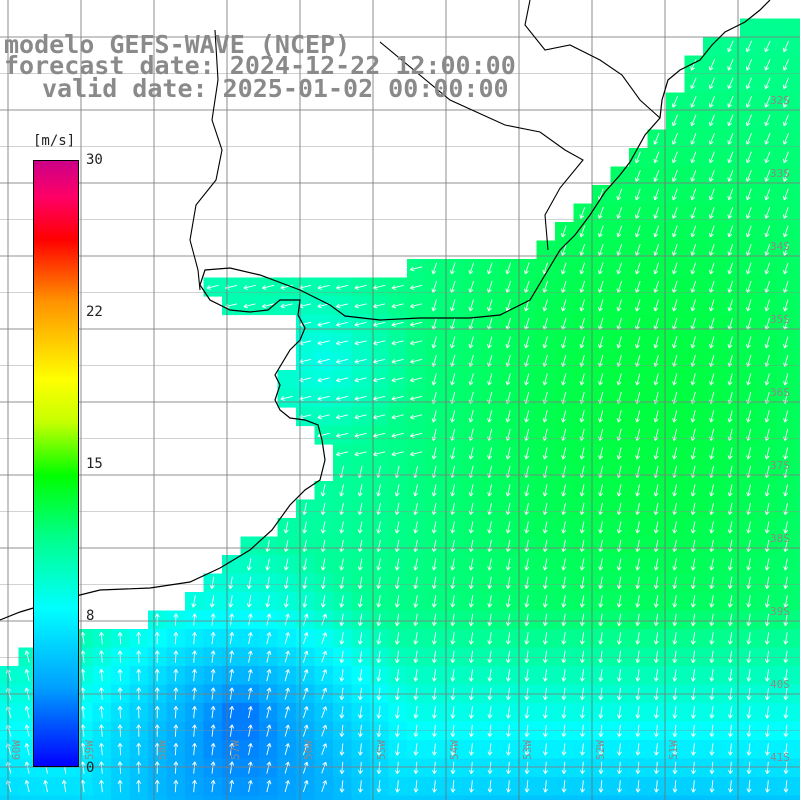 Image resolution: width=800 pixels, height=800 pixels. What do you see at coordinates (16, 750) in the screenshot?
I see `lon-label: 60W` at bounding box center [16, 750].